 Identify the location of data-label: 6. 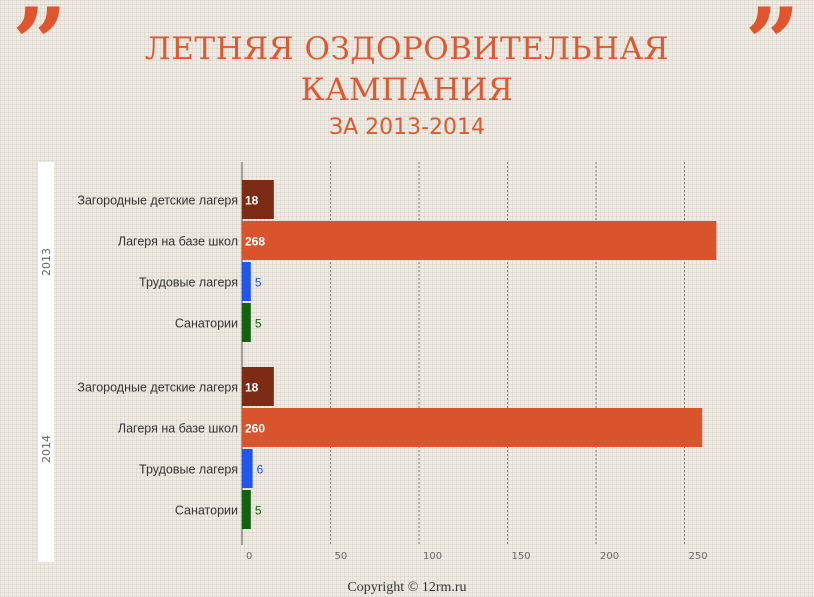
(260, 470).